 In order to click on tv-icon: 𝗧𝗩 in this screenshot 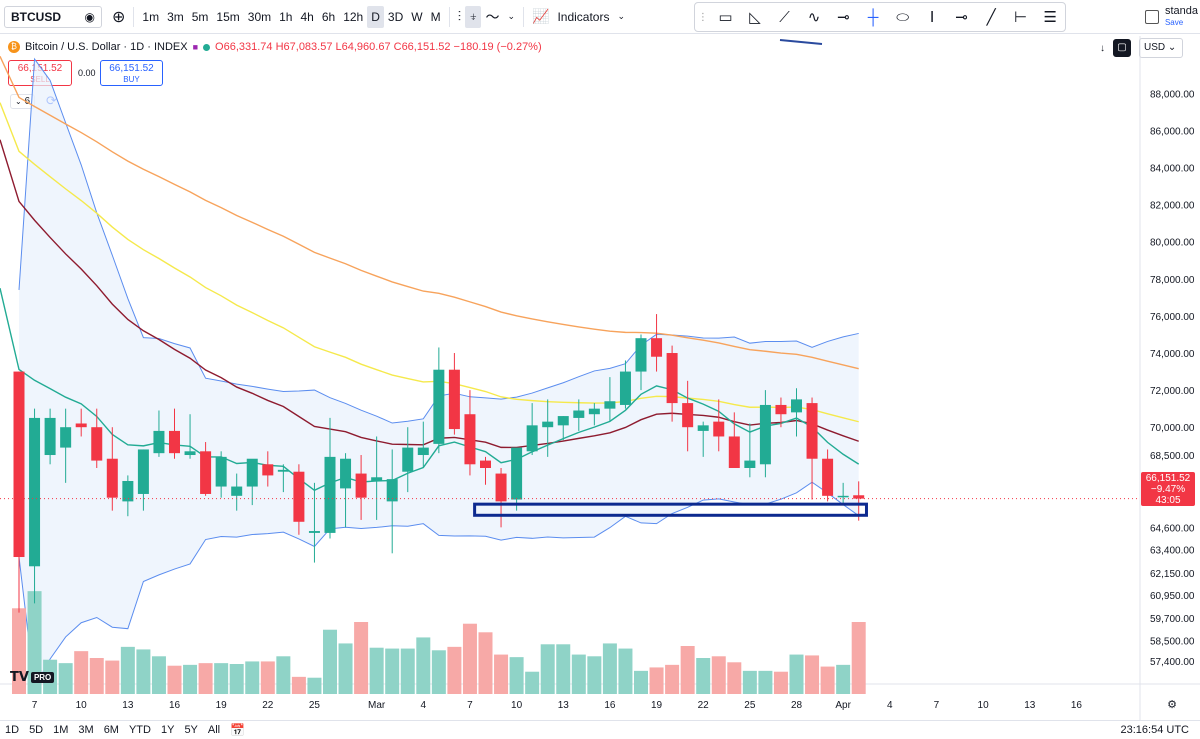, I will do `click(19, 676)`.